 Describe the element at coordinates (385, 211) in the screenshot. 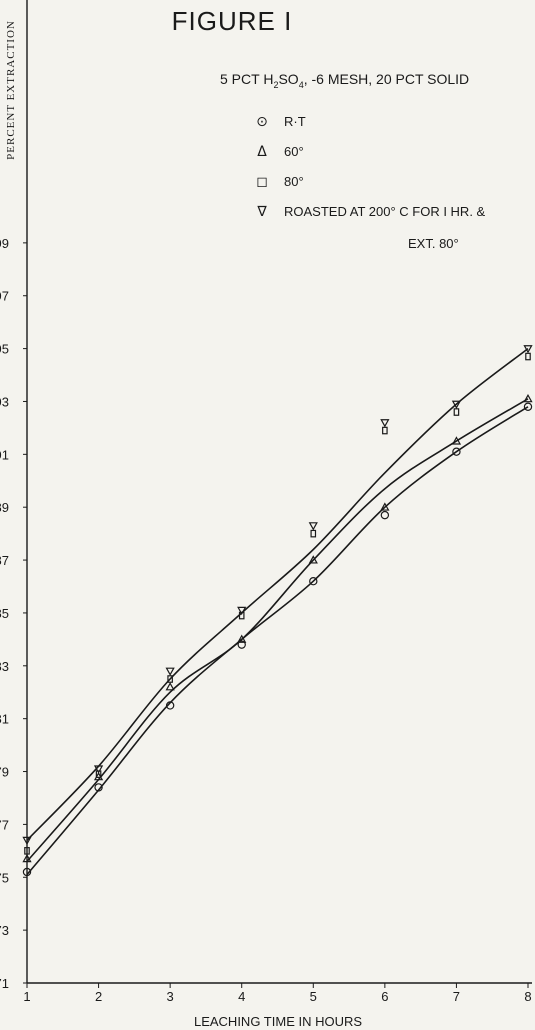

I see `legend-label: ROASTED AT 200° C FOR I HR. &` at that location.